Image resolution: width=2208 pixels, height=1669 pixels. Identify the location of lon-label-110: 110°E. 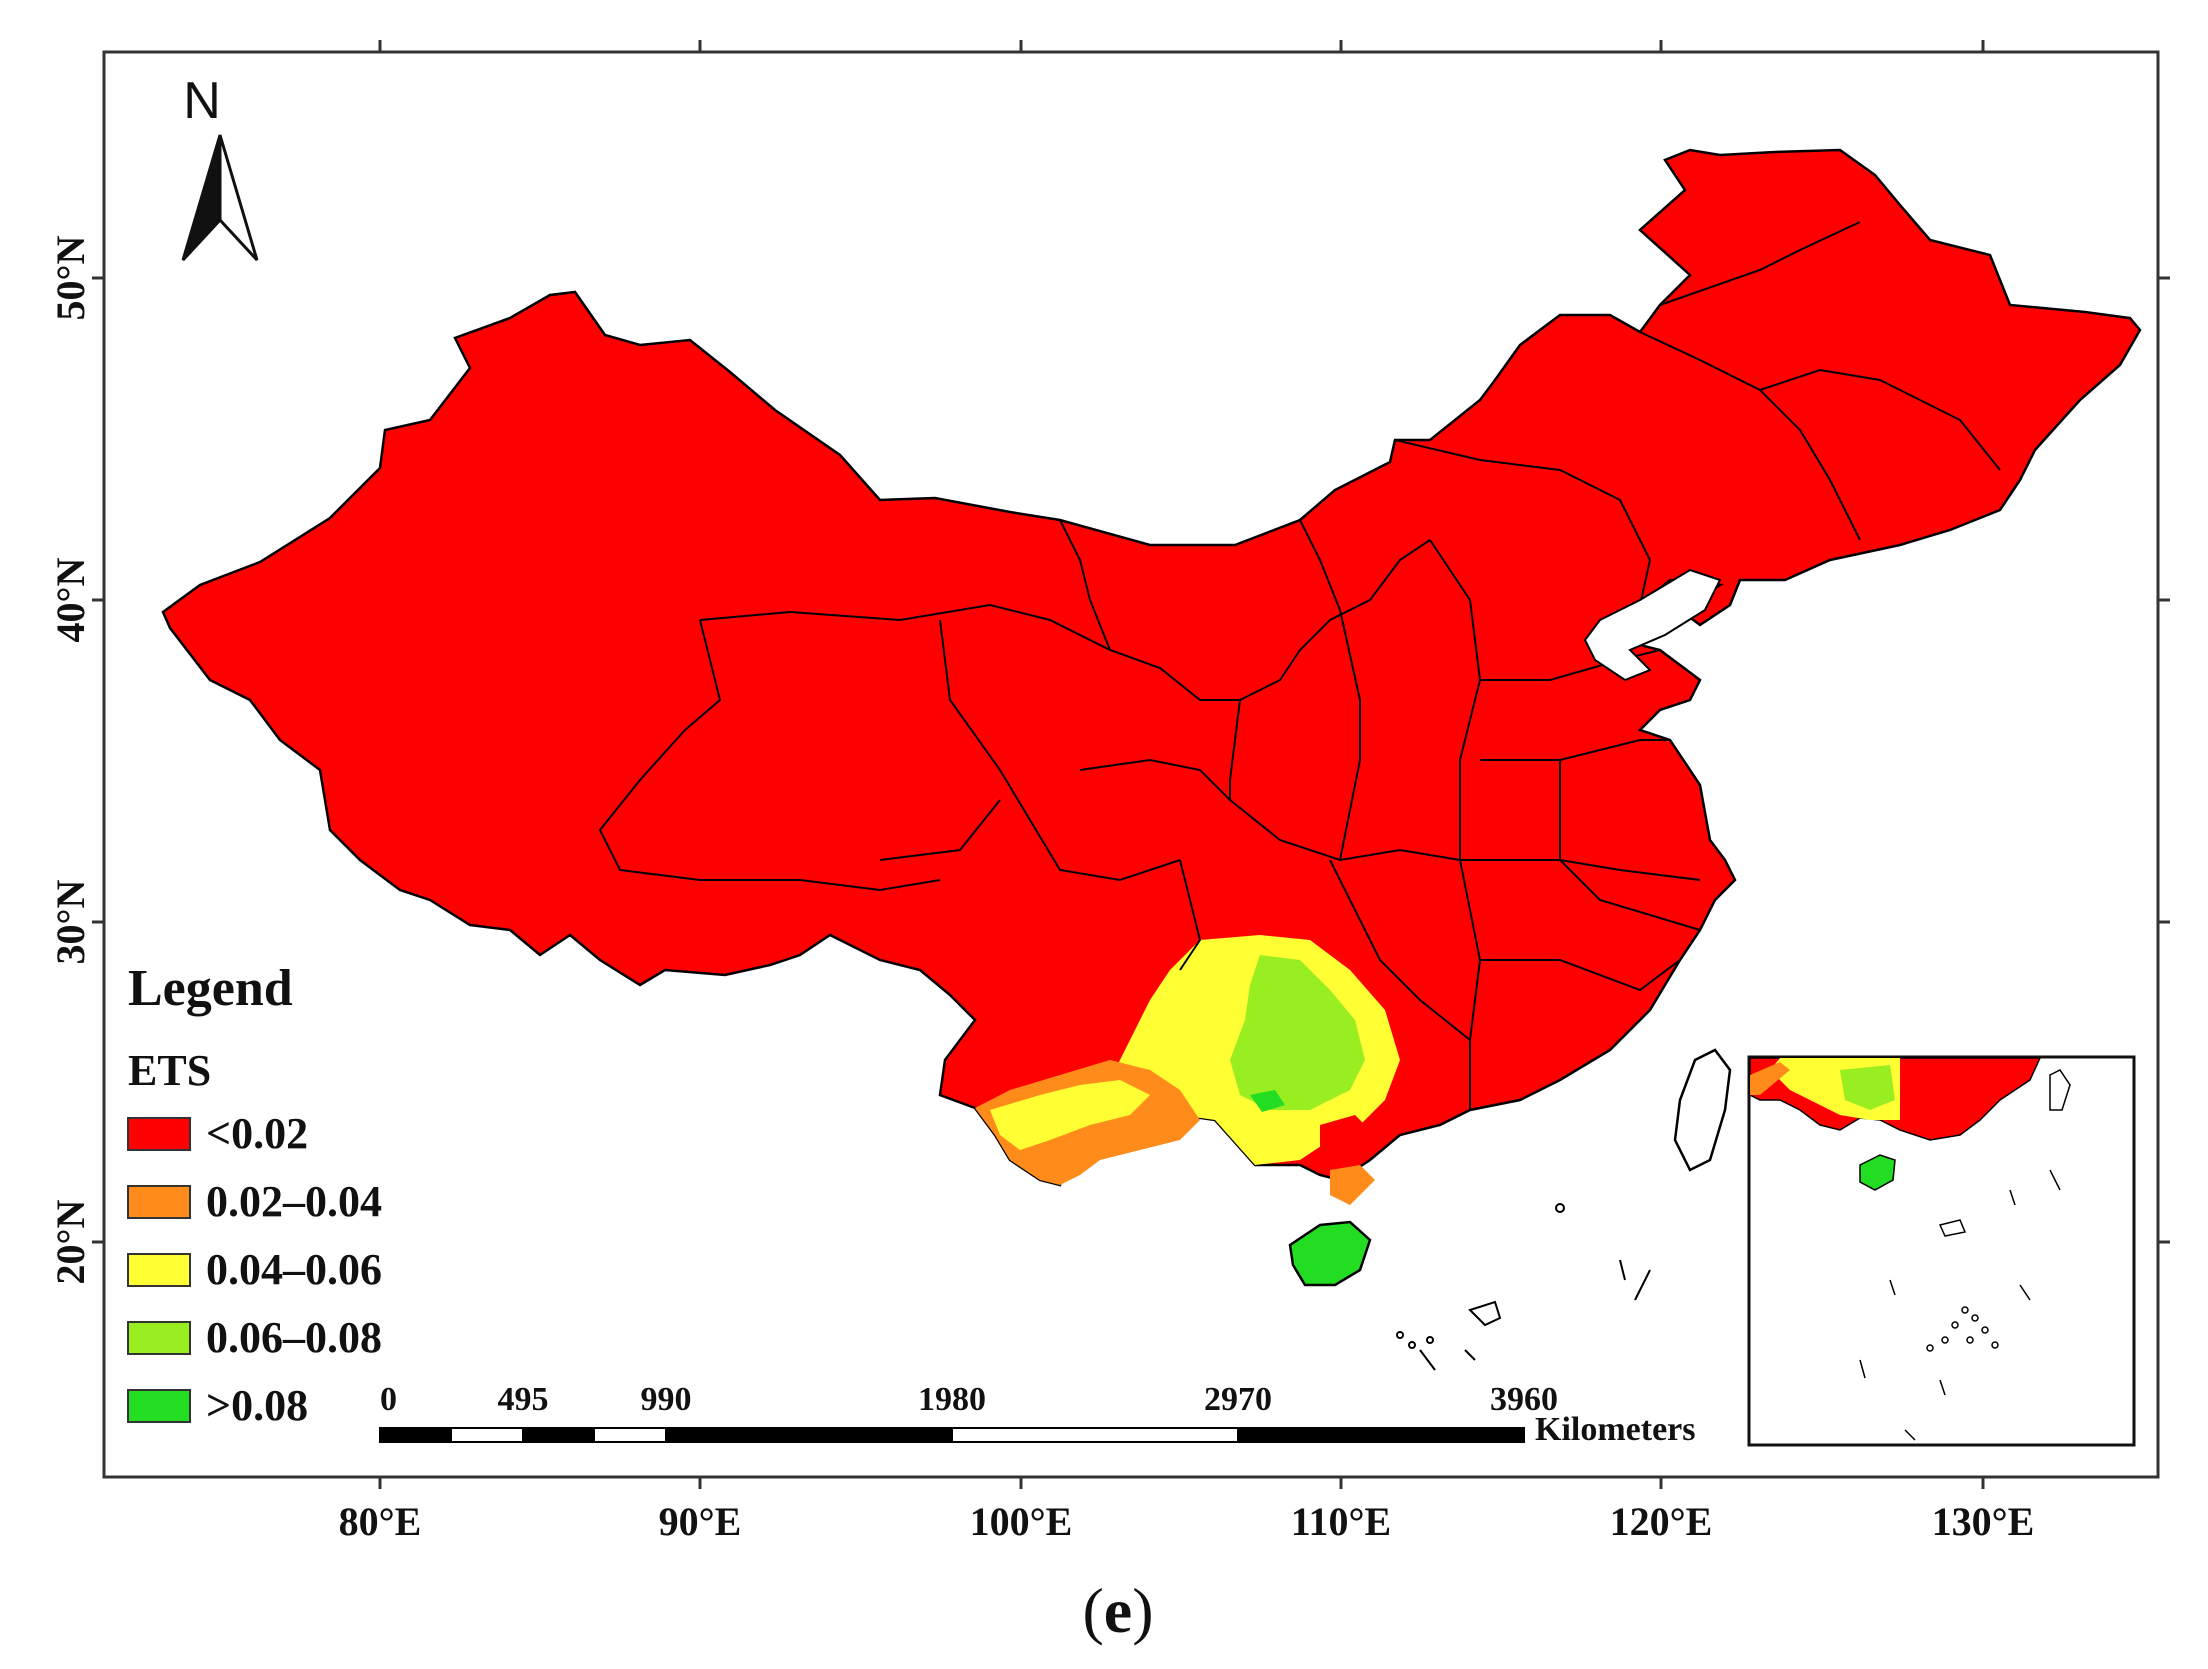
(1341, 1521).